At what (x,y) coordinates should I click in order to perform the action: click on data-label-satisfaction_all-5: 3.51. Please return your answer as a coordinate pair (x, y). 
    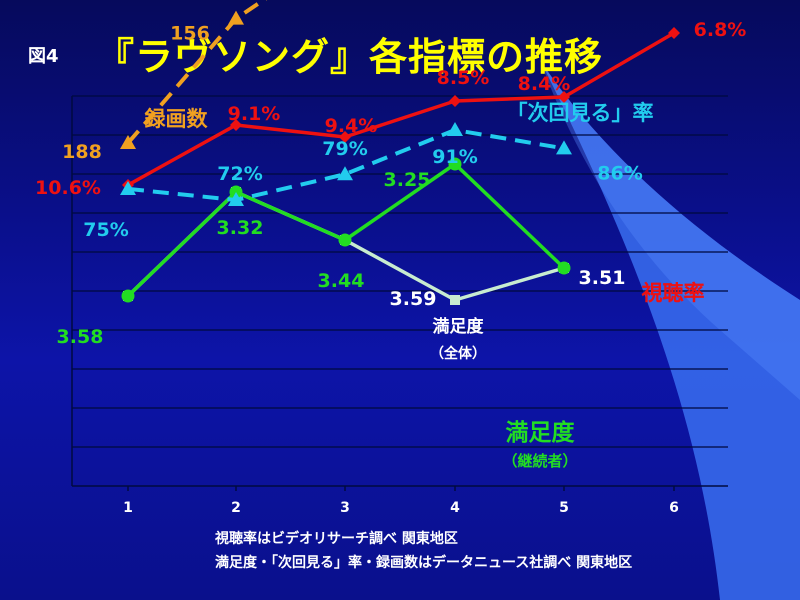
    Looking at the image, I should click on (602, 278).